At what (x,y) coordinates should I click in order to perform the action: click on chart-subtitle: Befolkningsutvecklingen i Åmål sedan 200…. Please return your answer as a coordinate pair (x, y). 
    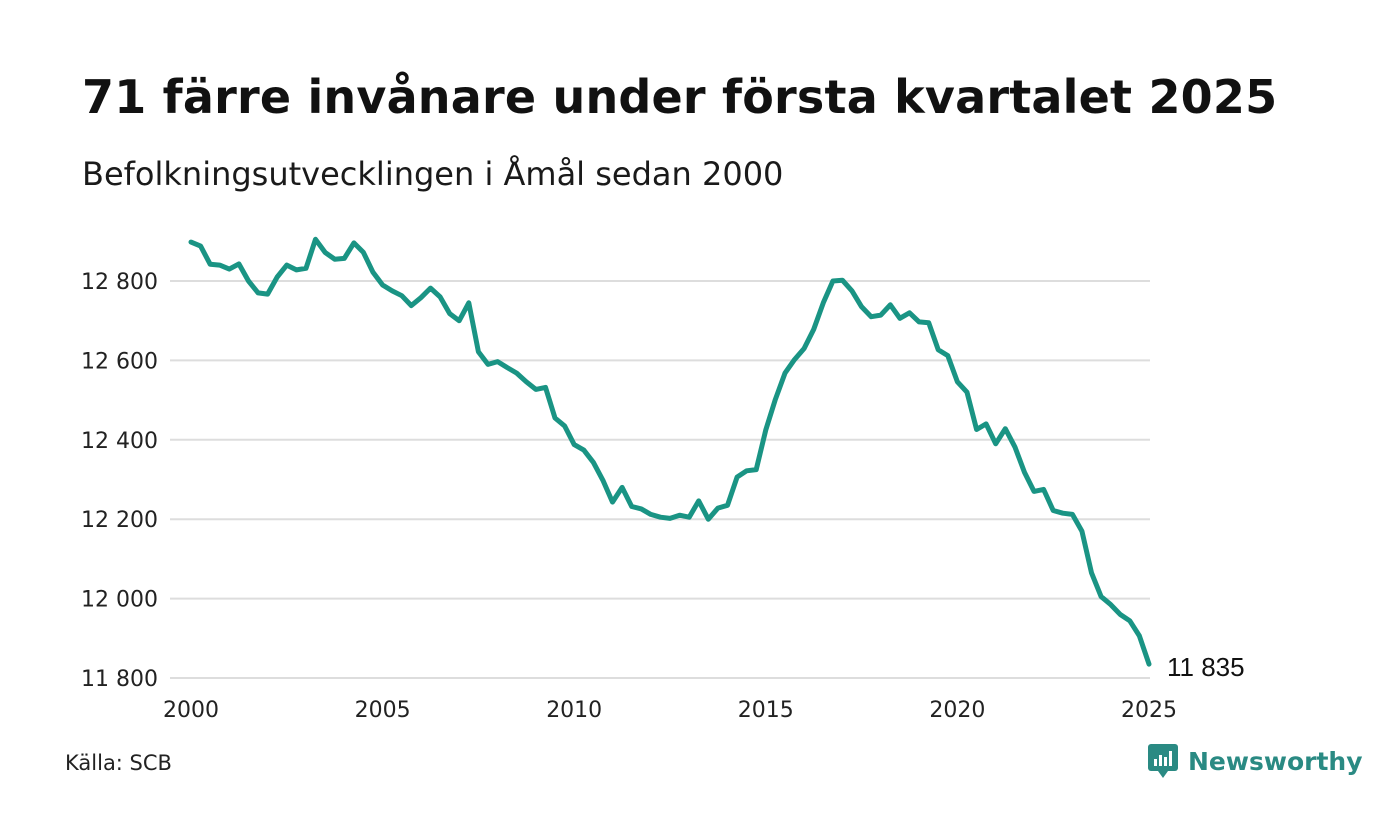
    Looking at the image, I should click on (433, 174).